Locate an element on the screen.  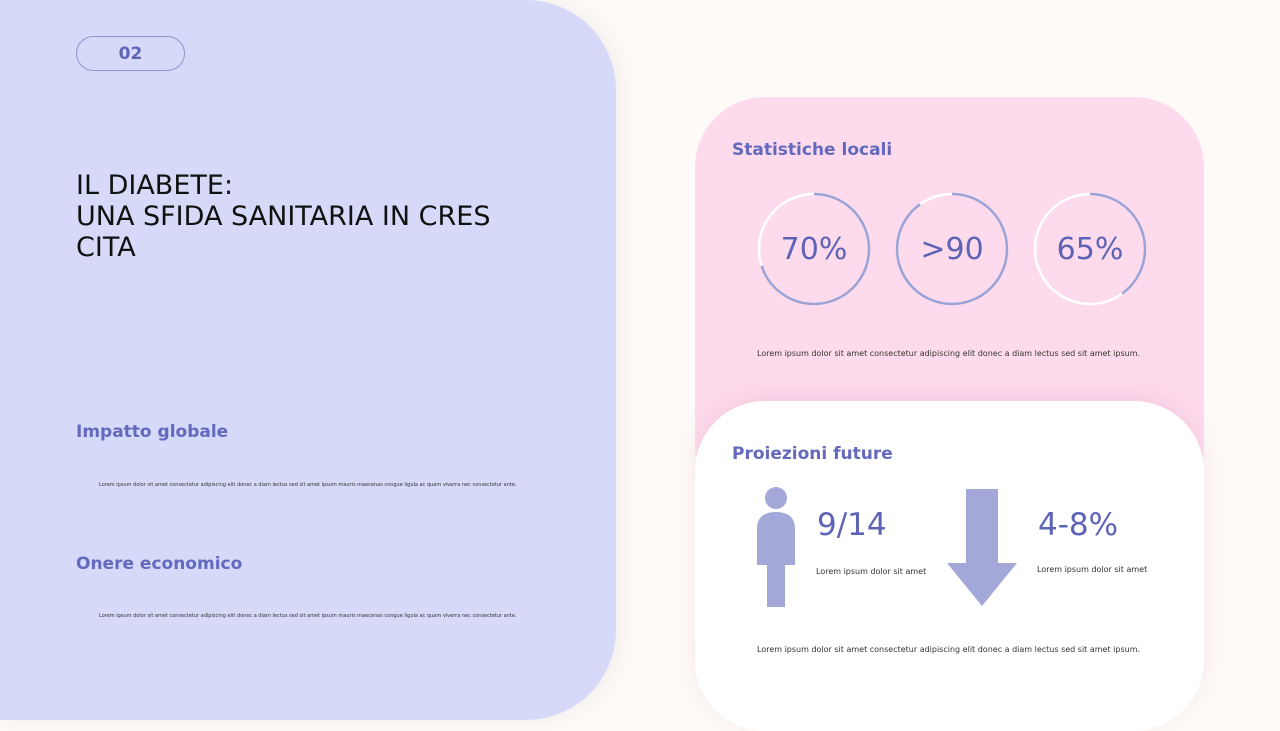
person-icon is located at coordinates (776, 547).